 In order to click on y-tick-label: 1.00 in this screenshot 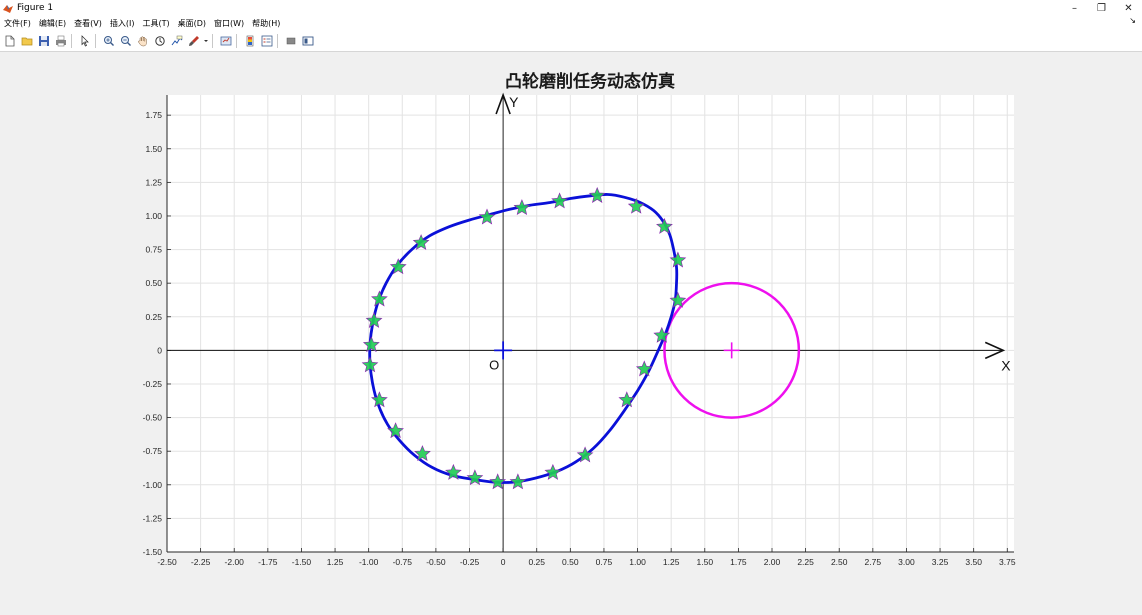, I will do `click(153, 216)`.